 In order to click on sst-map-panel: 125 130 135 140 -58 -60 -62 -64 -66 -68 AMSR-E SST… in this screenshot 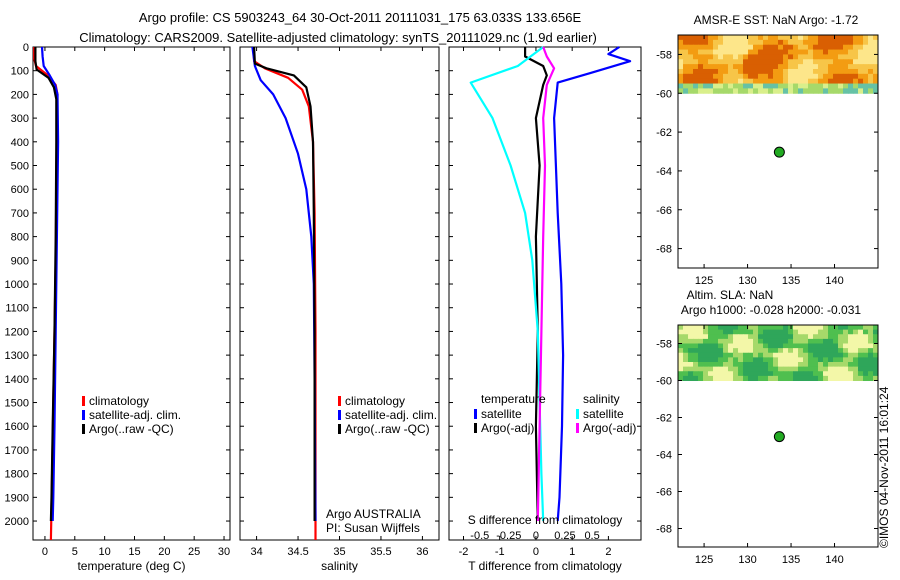, I will do `click(767, 150)`.